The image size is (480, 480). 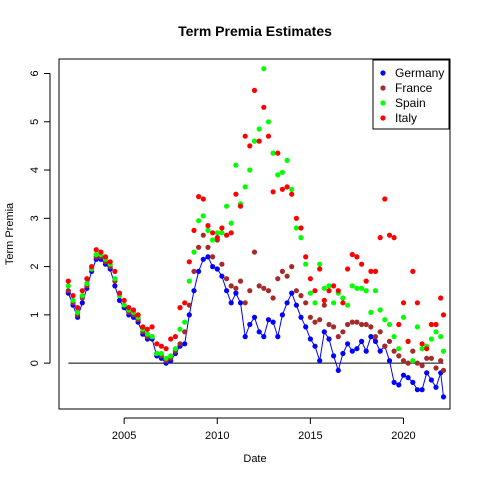 I want to click on legend-label-spain: Spain, so click(x=410, y=103).